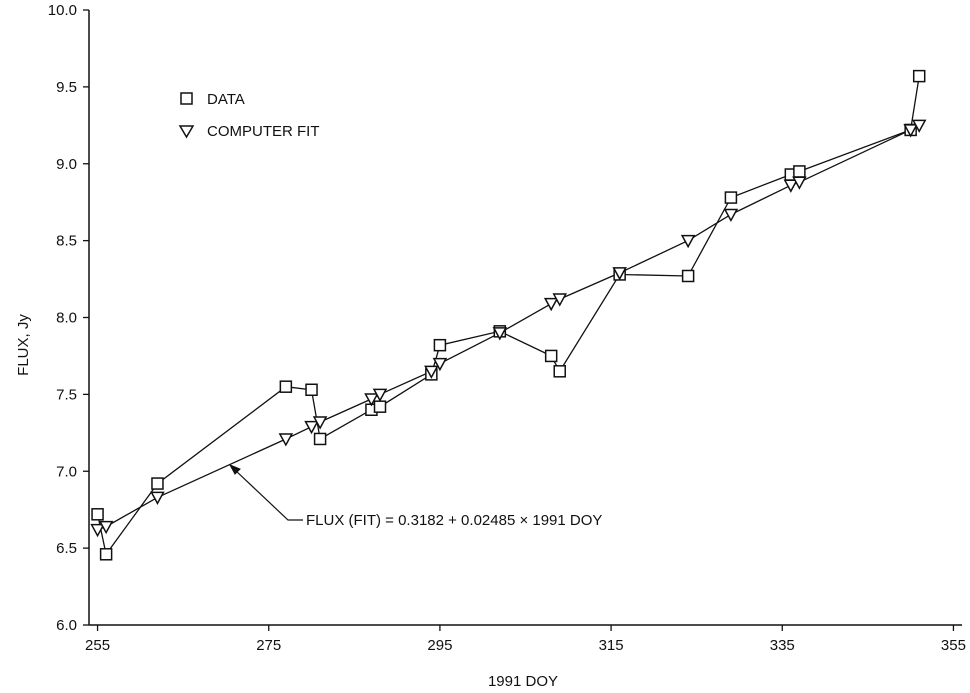 Image resolution: width=970 pixels, height=693 pixels. I want to click on legend-data-label: DATA, so click(226, 99).